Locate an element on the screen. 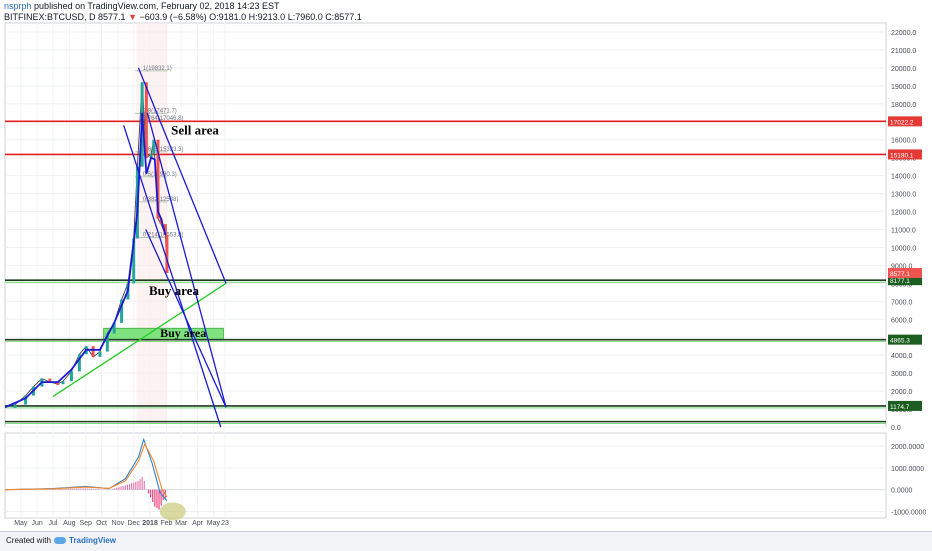  x-tick-label: Nov is located at coordinates (118, 523).